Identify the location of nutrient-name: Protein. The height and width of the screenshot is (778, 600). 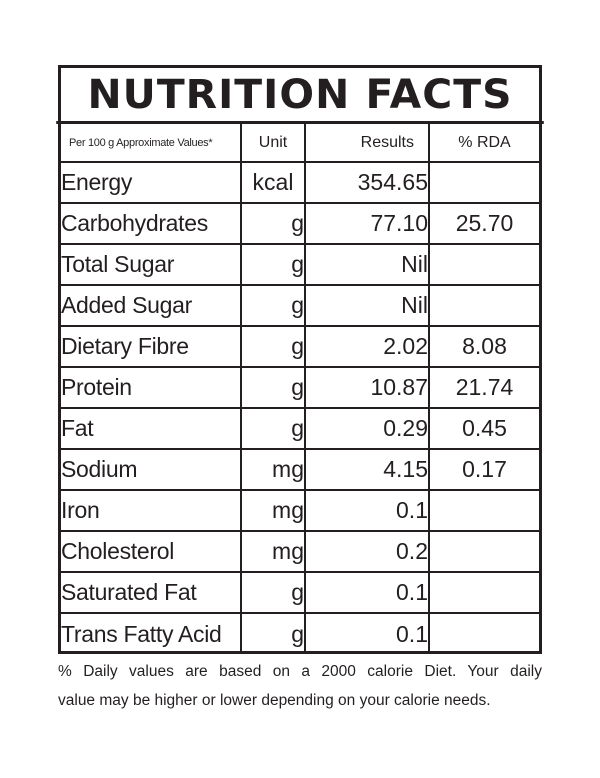
(151, 388).